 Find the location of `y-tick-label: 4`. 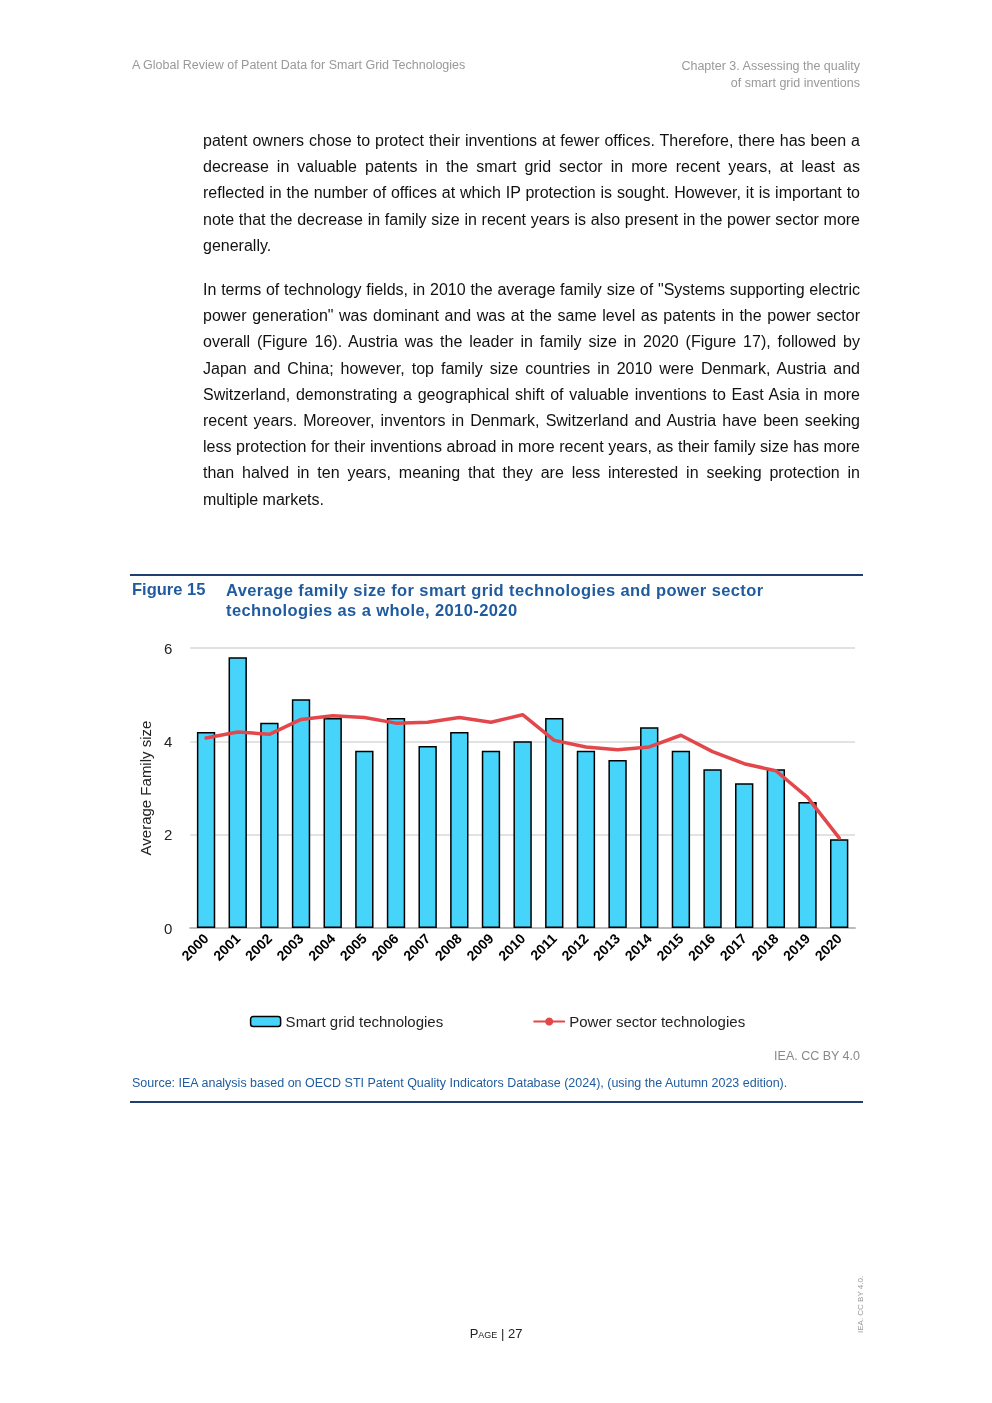

y-tick-label: 4 is located at coordinates (168, 741).